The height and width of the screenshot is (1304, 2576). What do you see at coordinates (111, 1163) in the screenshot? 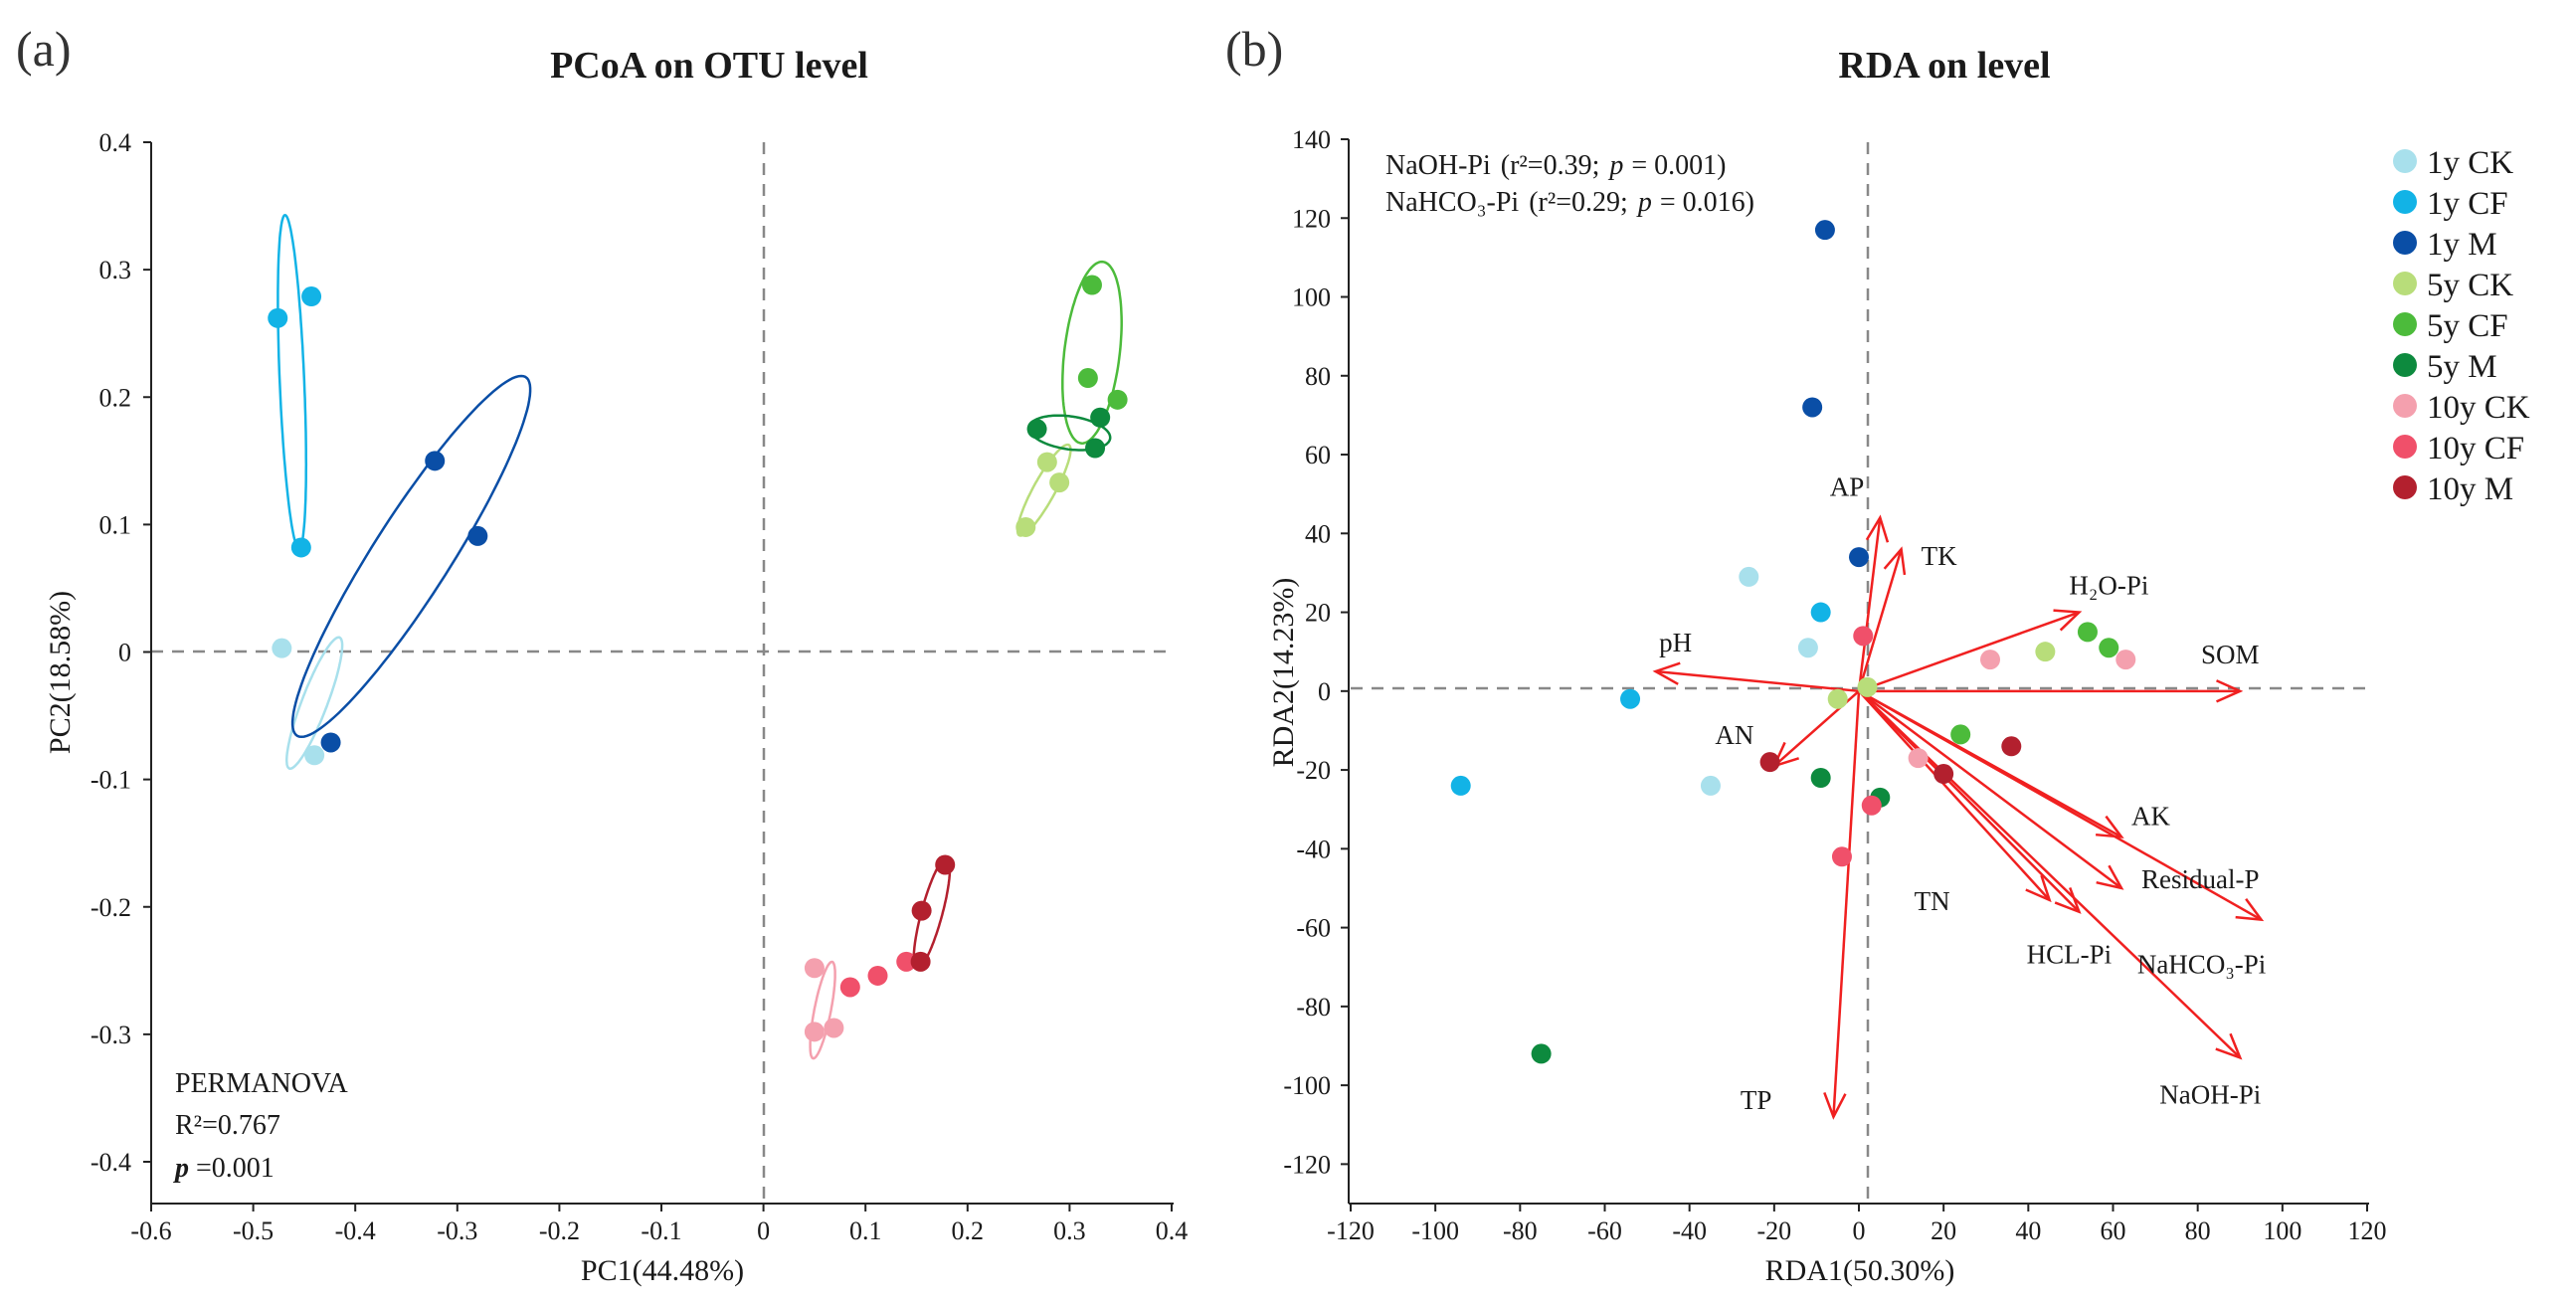
I see `panel-a-y-tick-label: -0.4` at bounding box center [111, 1163].